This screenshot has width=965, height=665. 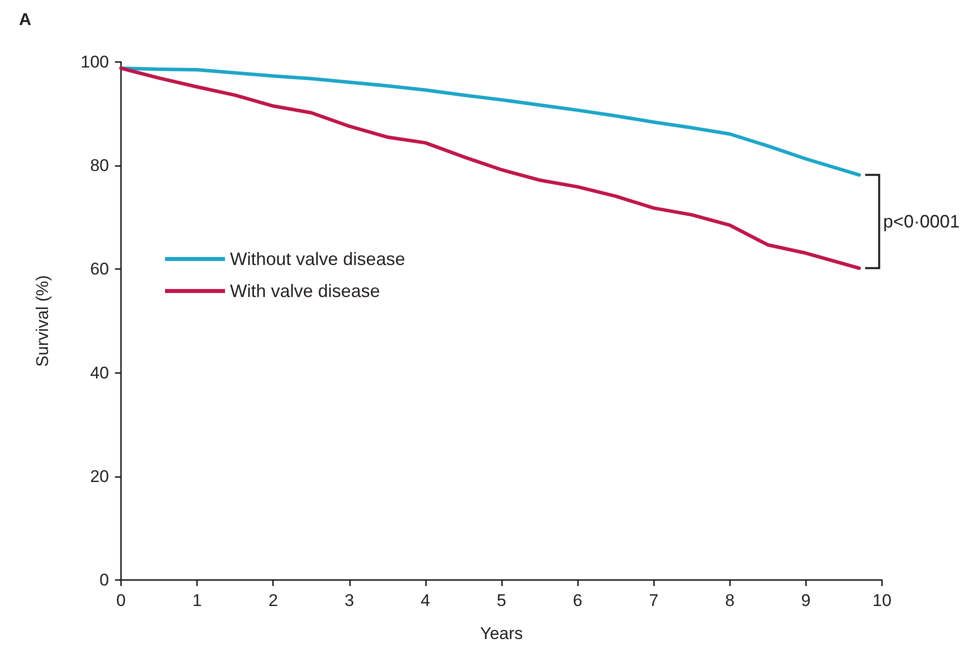 I want to click on y-tick-label: 60, so click(x=99, y=269).